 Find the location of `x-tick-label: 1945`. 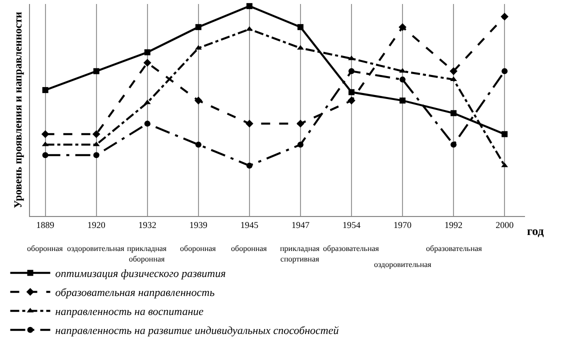

x-tick-label: 1945 is located at coordinates (249, 225).